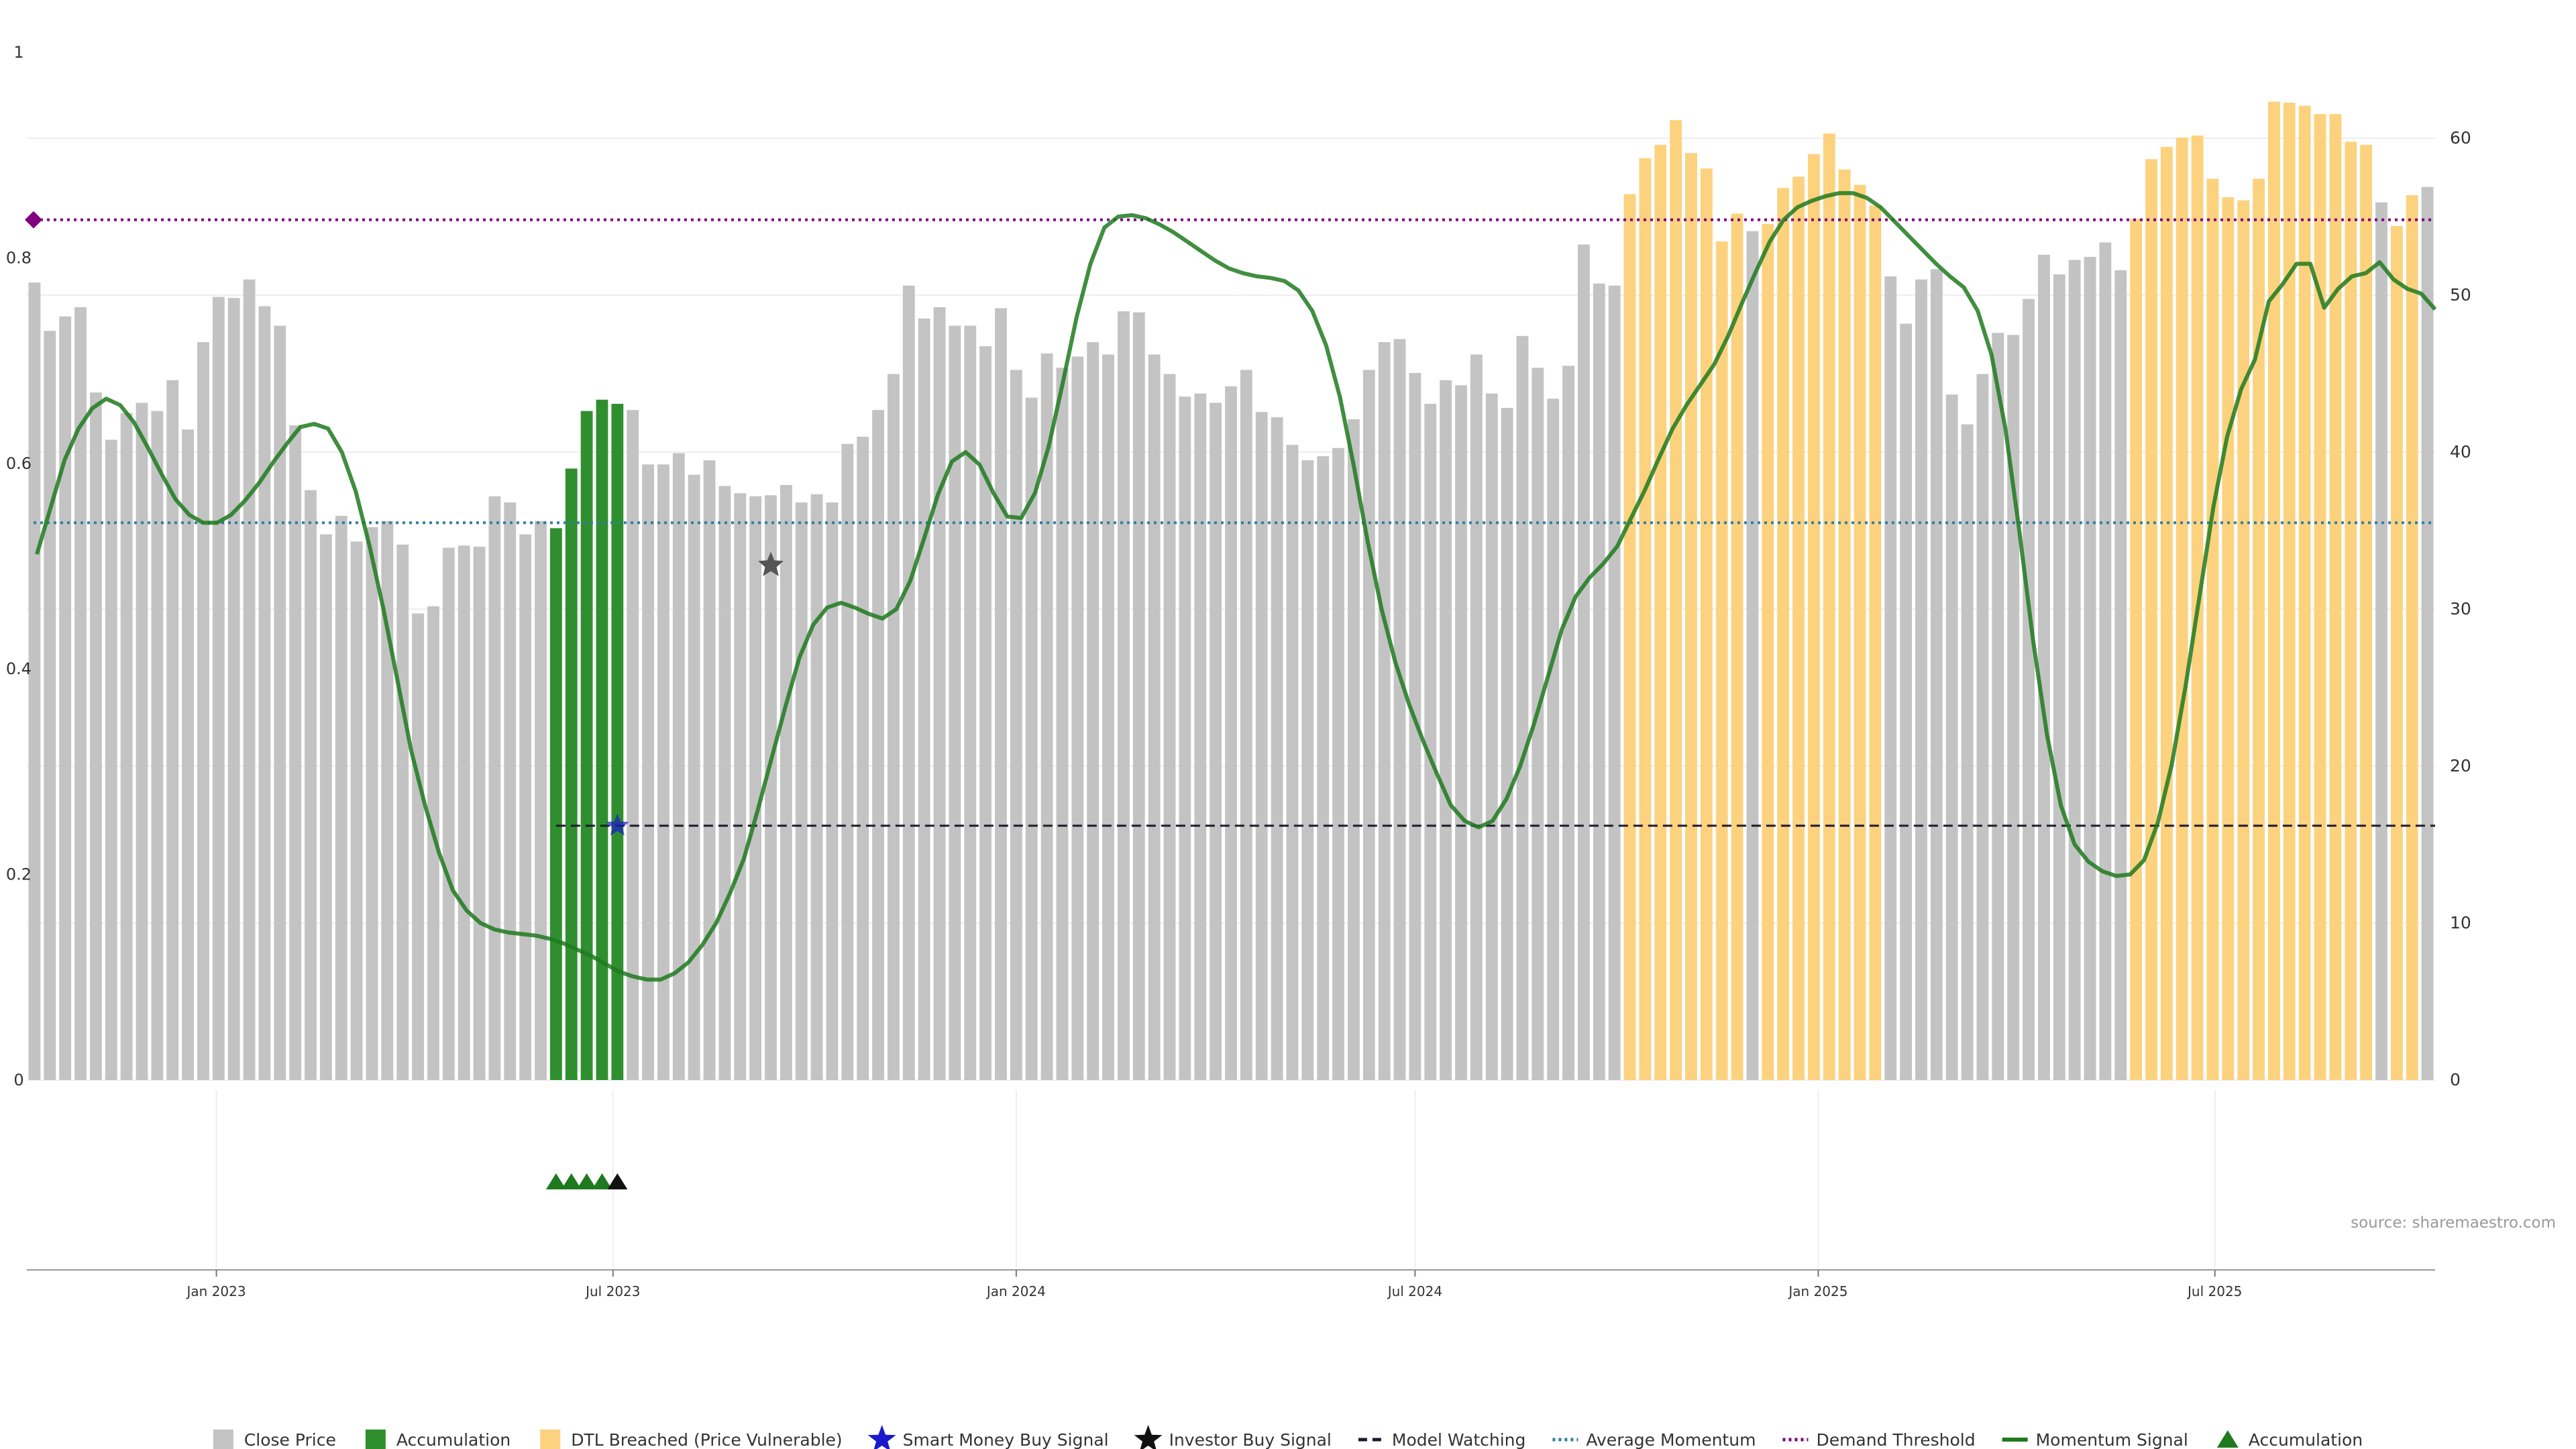 The image size is (2576, 1449). Describe the element at coordinates (1006, 1439) in the screenshot. I see `legend-label: Smart Money Buy Signal` at that location.